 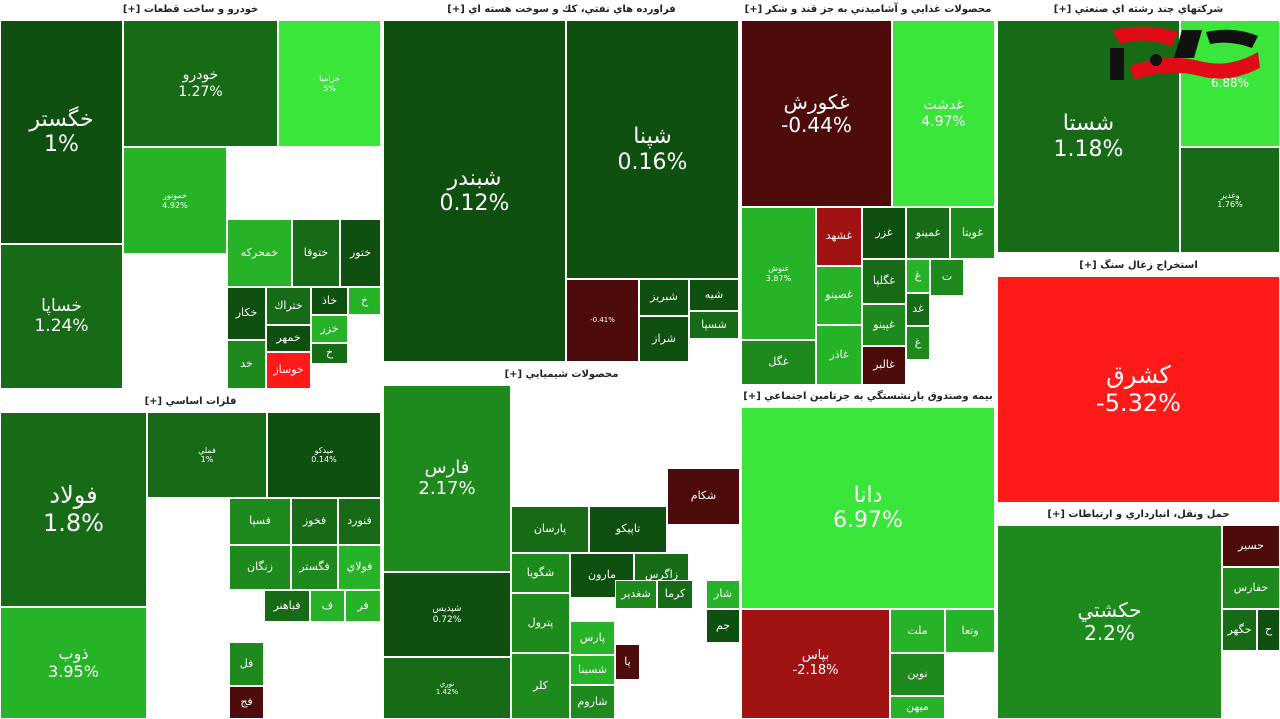 What do you see at coordinates (1251, 588) in the screenshot?
I see `stock-tile: حفارس` at bounding box center [1251, 588].